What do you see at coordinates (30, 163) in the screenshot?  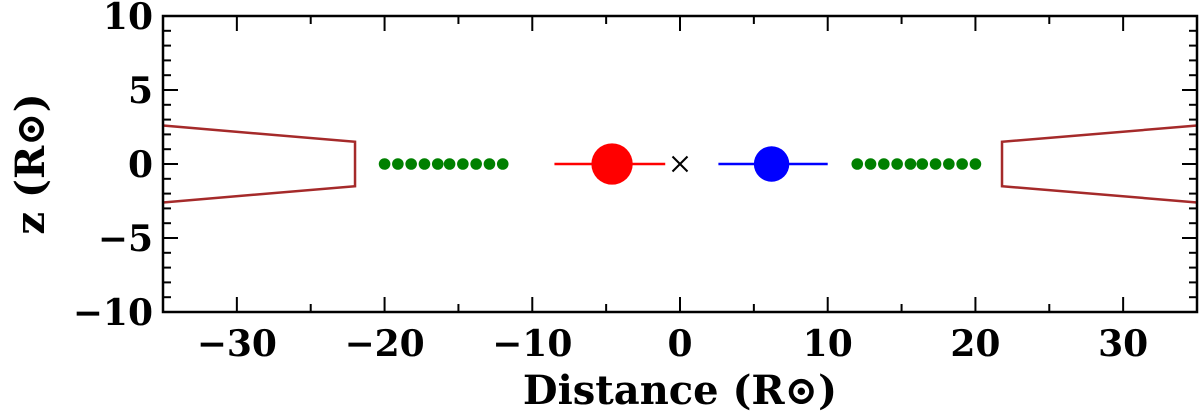 I see `y-axis-title: z (R⊙)` at bounding box center [30, 163].